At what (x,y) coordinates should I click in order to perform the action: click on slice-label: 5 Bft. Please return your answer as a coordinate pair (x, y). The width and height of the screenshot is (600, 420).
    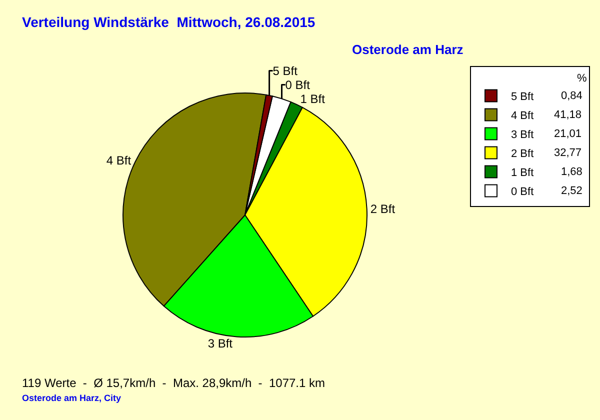
    Looking at the image, I should click on (285, 71).